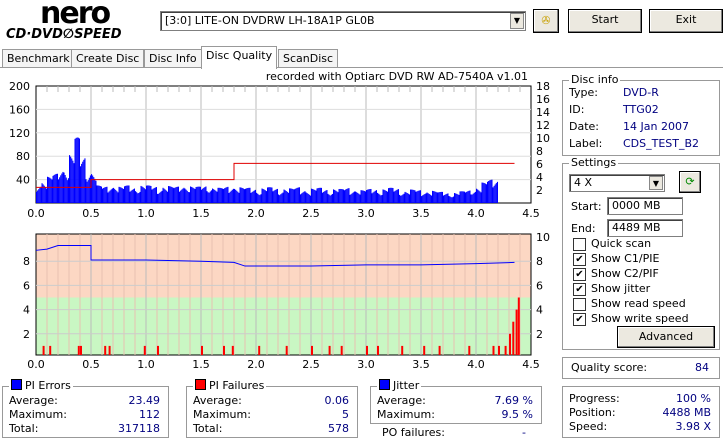 This screenshot has height=441, width=724. I want to click on group-title: Jitter, so click(406, 385).